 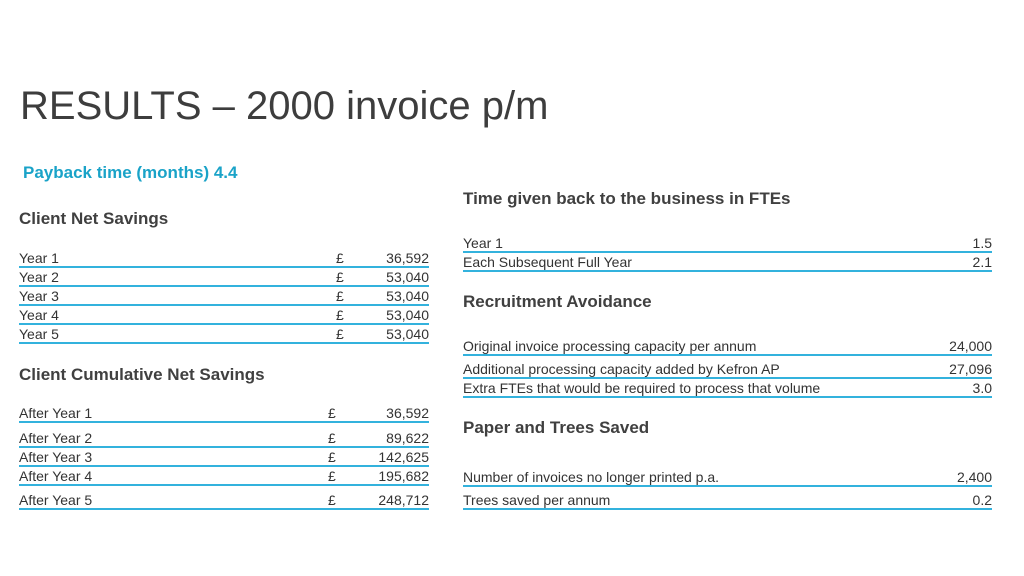 I want to click on row-label: After Year 3, so click(x=56, y=457).